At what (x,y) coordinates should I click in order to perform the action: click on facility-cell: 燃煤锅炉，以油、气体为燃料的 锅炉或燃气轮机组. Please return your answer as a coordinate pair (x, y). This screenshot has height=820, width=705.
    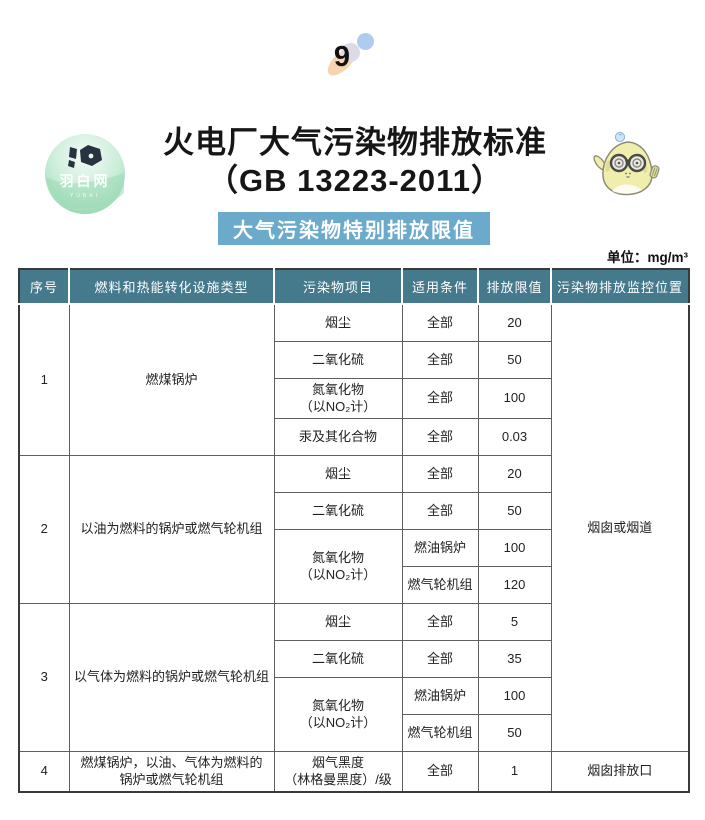
    Looking at the image, I should click on (171, 771).